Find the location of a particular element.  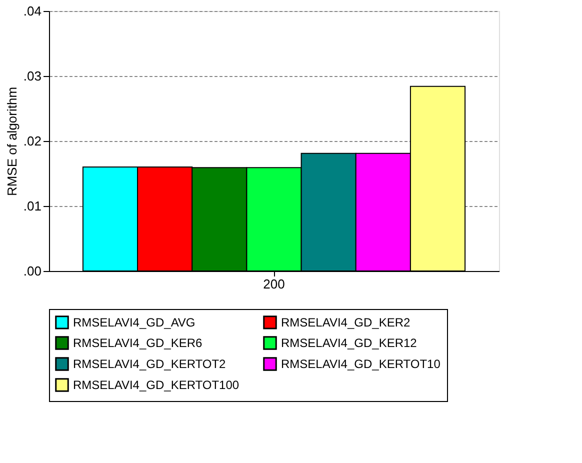

legend-label: RMSELAVI4_GD_KERTOT2 is located at coordinates (149, 364).